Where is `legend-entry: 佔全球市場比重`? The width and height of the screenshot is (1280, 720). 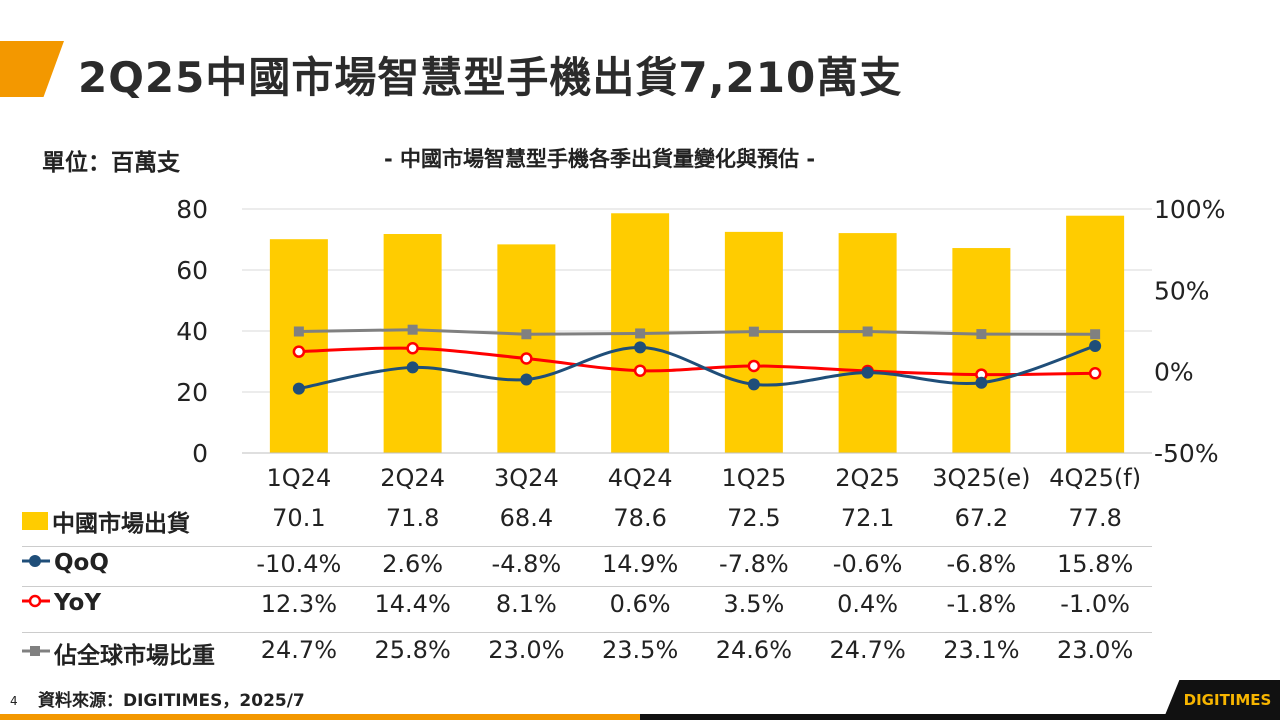 legend-entry: 佔全球市場比重 is located at coordinates (118, 653).